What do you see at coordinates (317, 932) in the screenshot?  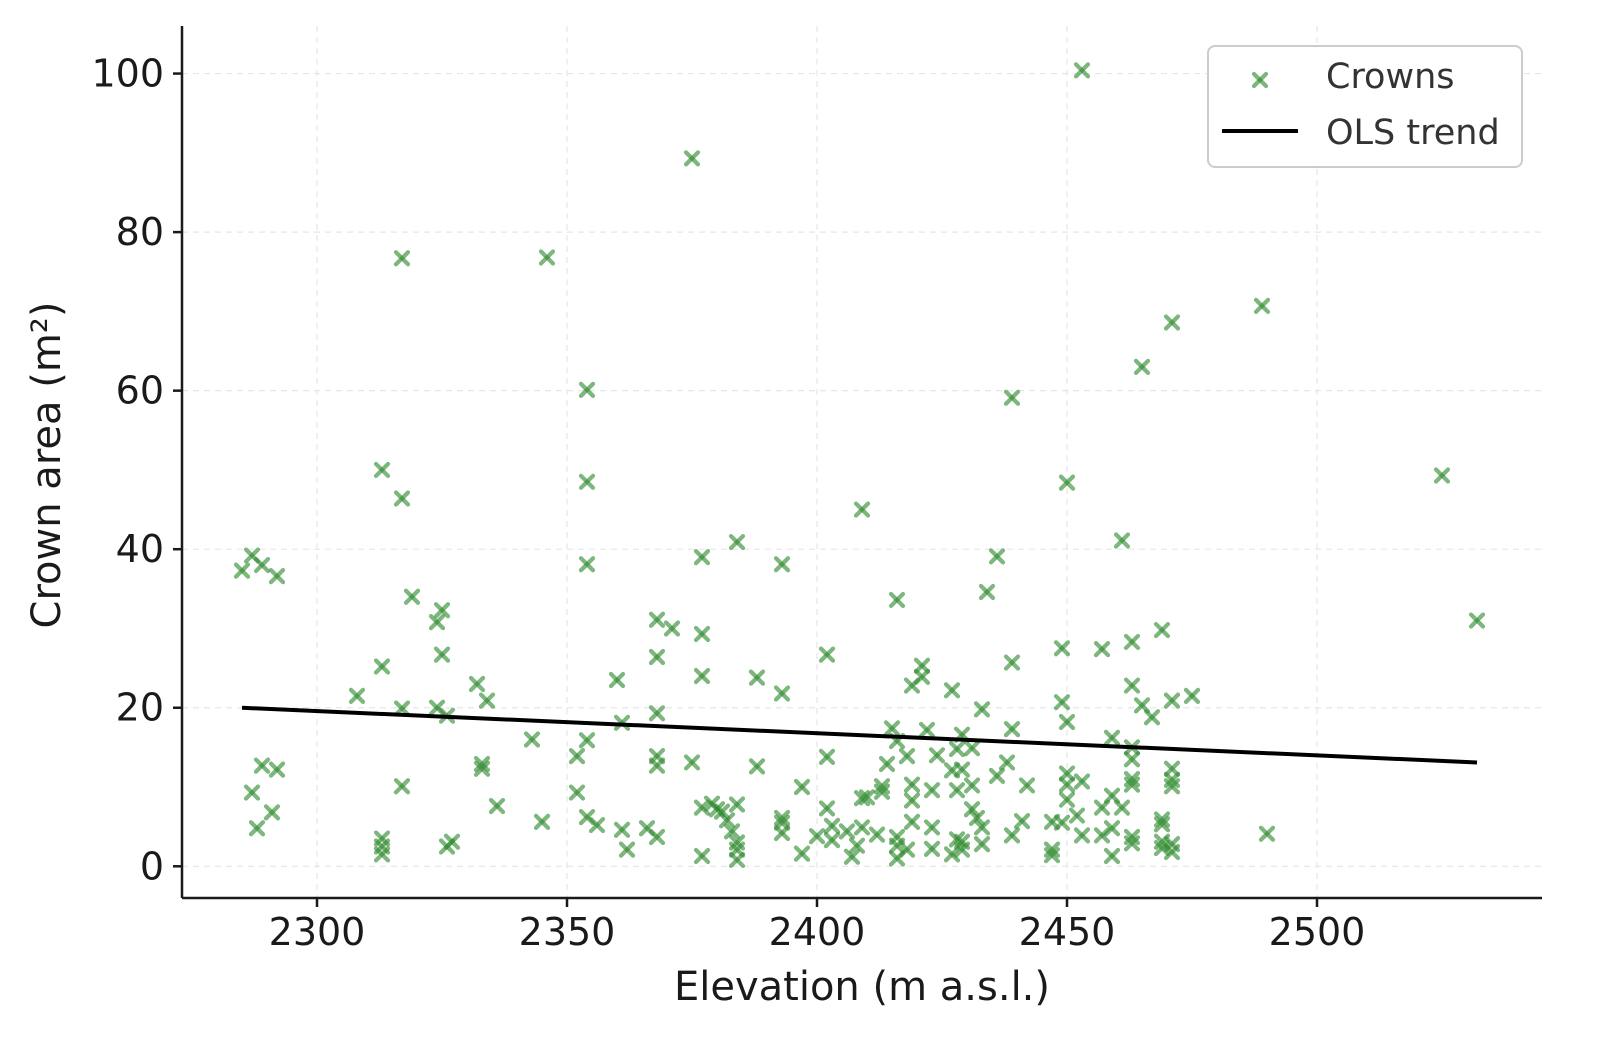 I see `x-tick-label: 2300` at bounding box center [317, 932].